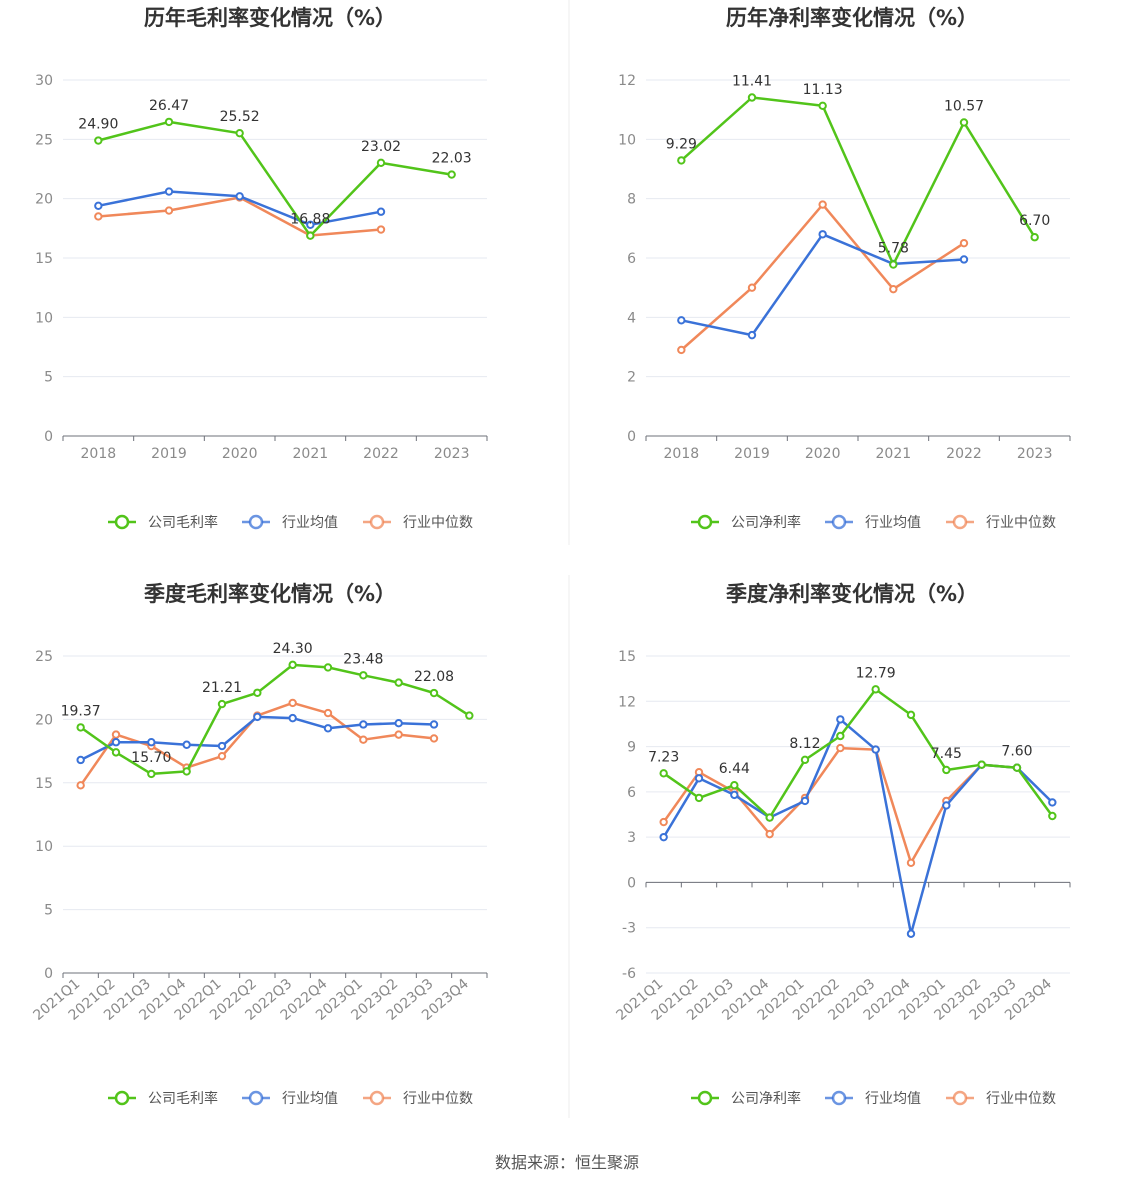 The image size is (1134, 1188). Describe the element at coordinates (840, 805) in the screenshot. I see `series-line-industry-median` at that location.